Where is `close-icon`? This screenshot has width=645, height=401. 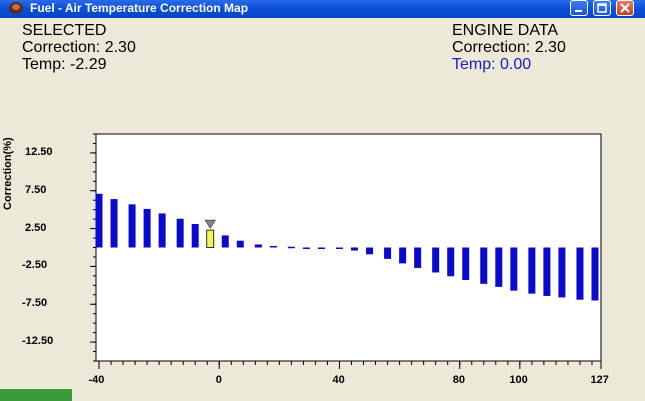
close-icon is located at coordinates (625, 8).